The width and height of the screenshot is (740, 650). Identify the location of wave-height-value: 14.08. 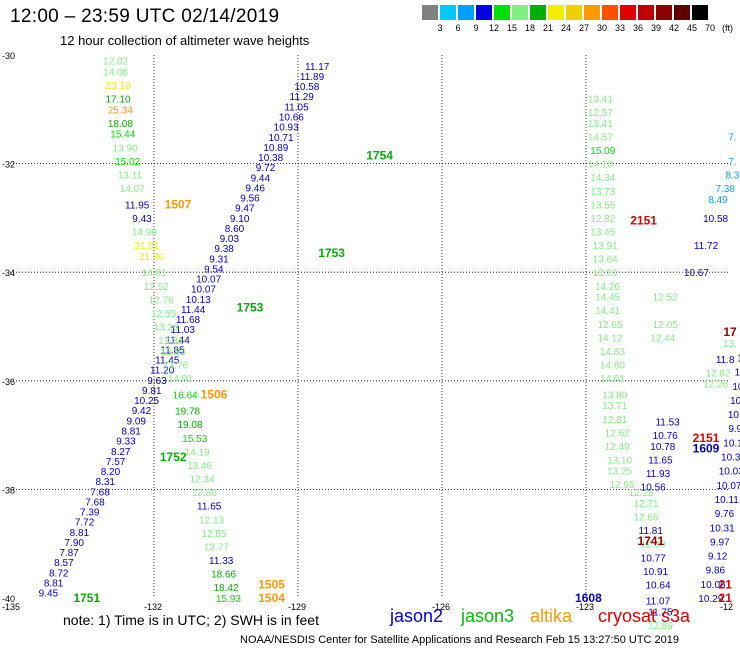
(115, 72).